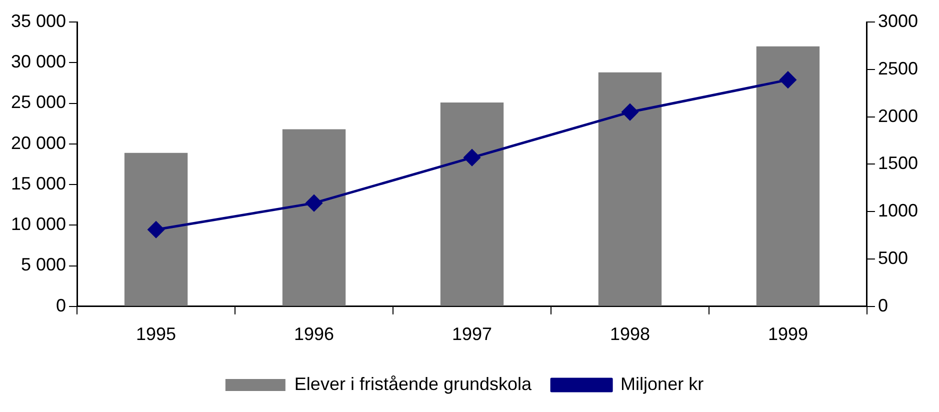 Image resolution: width=939 pixels, height=412 pixels. What do you see at coordinates (314, 334) in the screenshot?
I see `x-tick-label: 1996` at bounding box center [314, 334].